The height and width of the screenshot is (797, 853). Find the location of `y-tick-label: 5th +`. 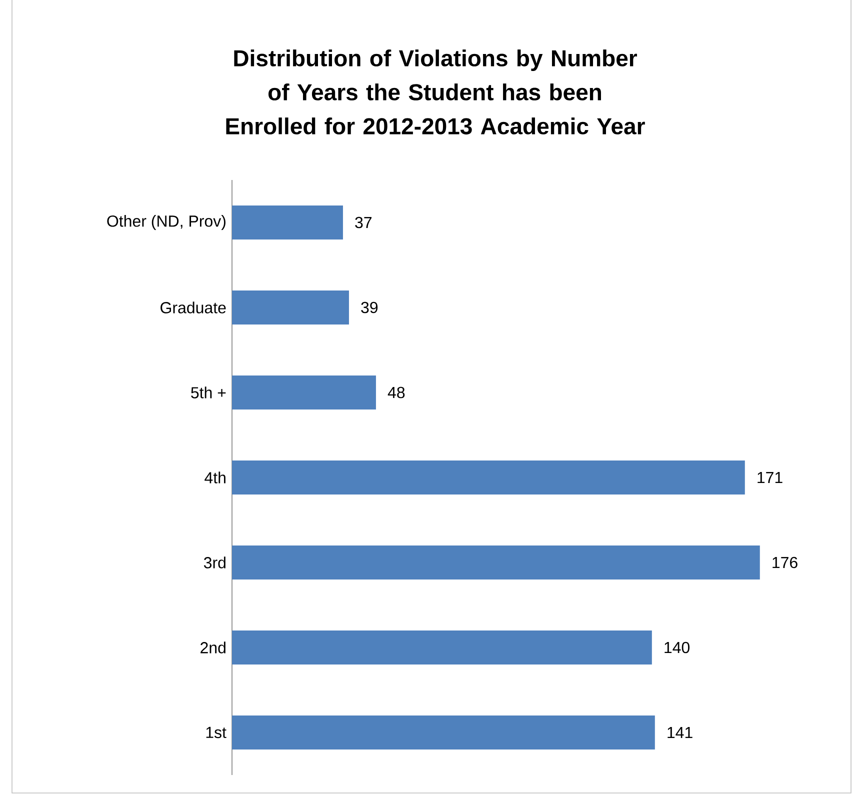

y-tick-label: 5th + is located at coordinates (208, 392).